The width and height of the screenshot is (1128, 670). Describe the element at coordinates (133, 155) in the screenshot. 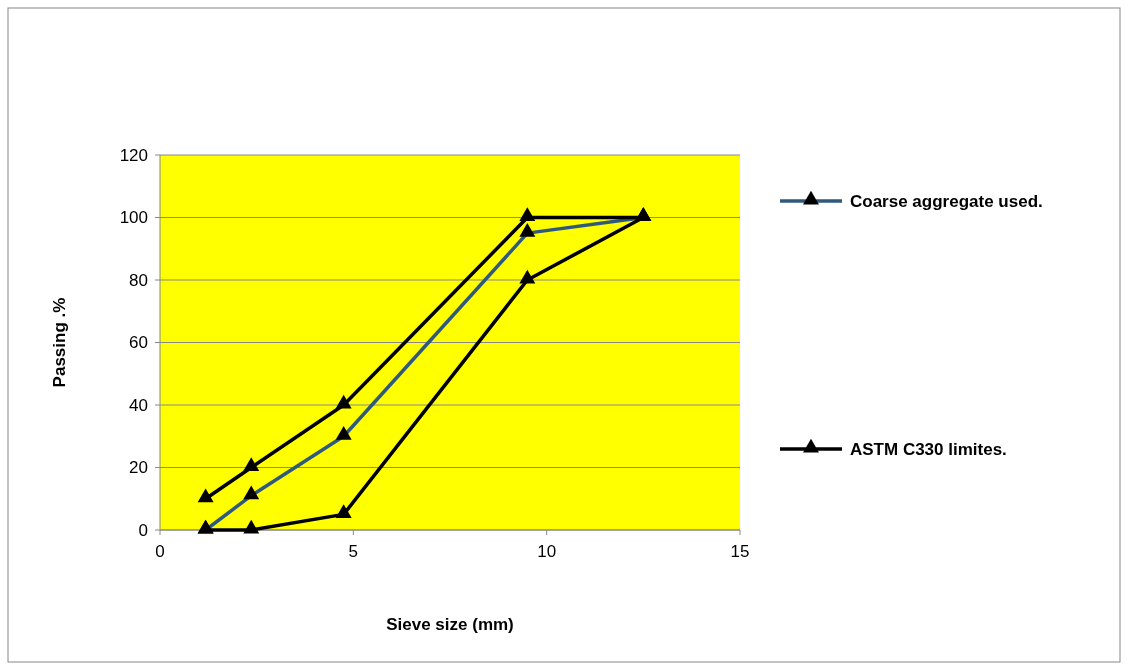

I see `y-tick-label: 120` at that location.